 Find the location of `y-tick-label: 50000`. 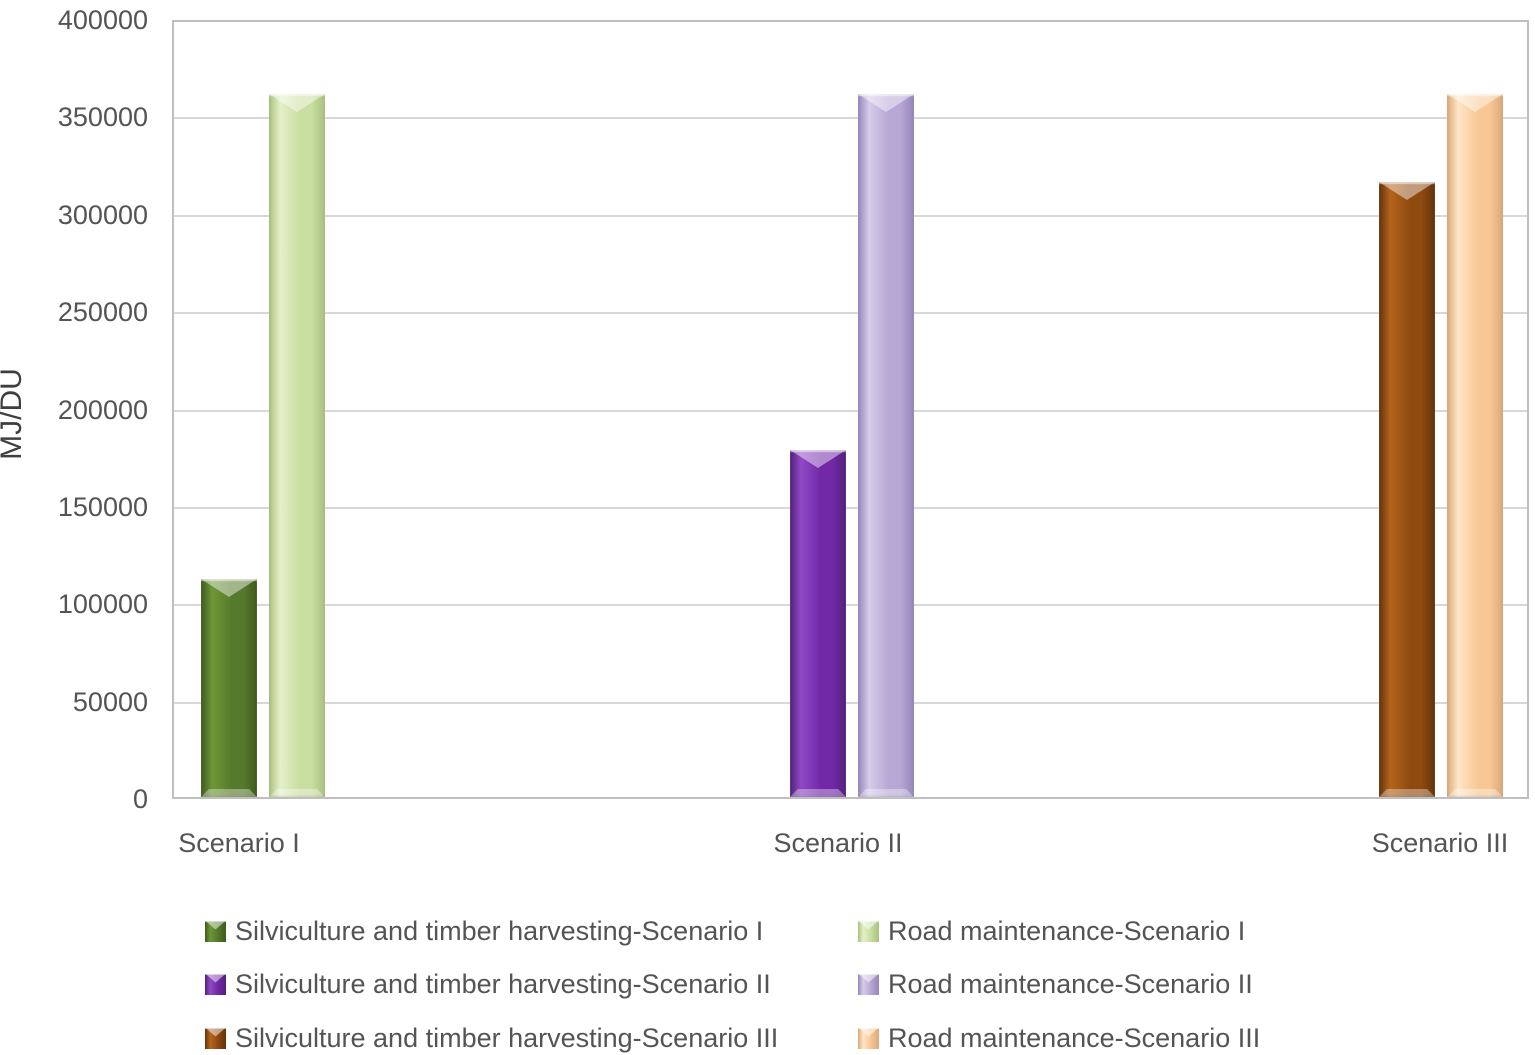

y-tick-label: 50000 is located at coordinates (110, 701).